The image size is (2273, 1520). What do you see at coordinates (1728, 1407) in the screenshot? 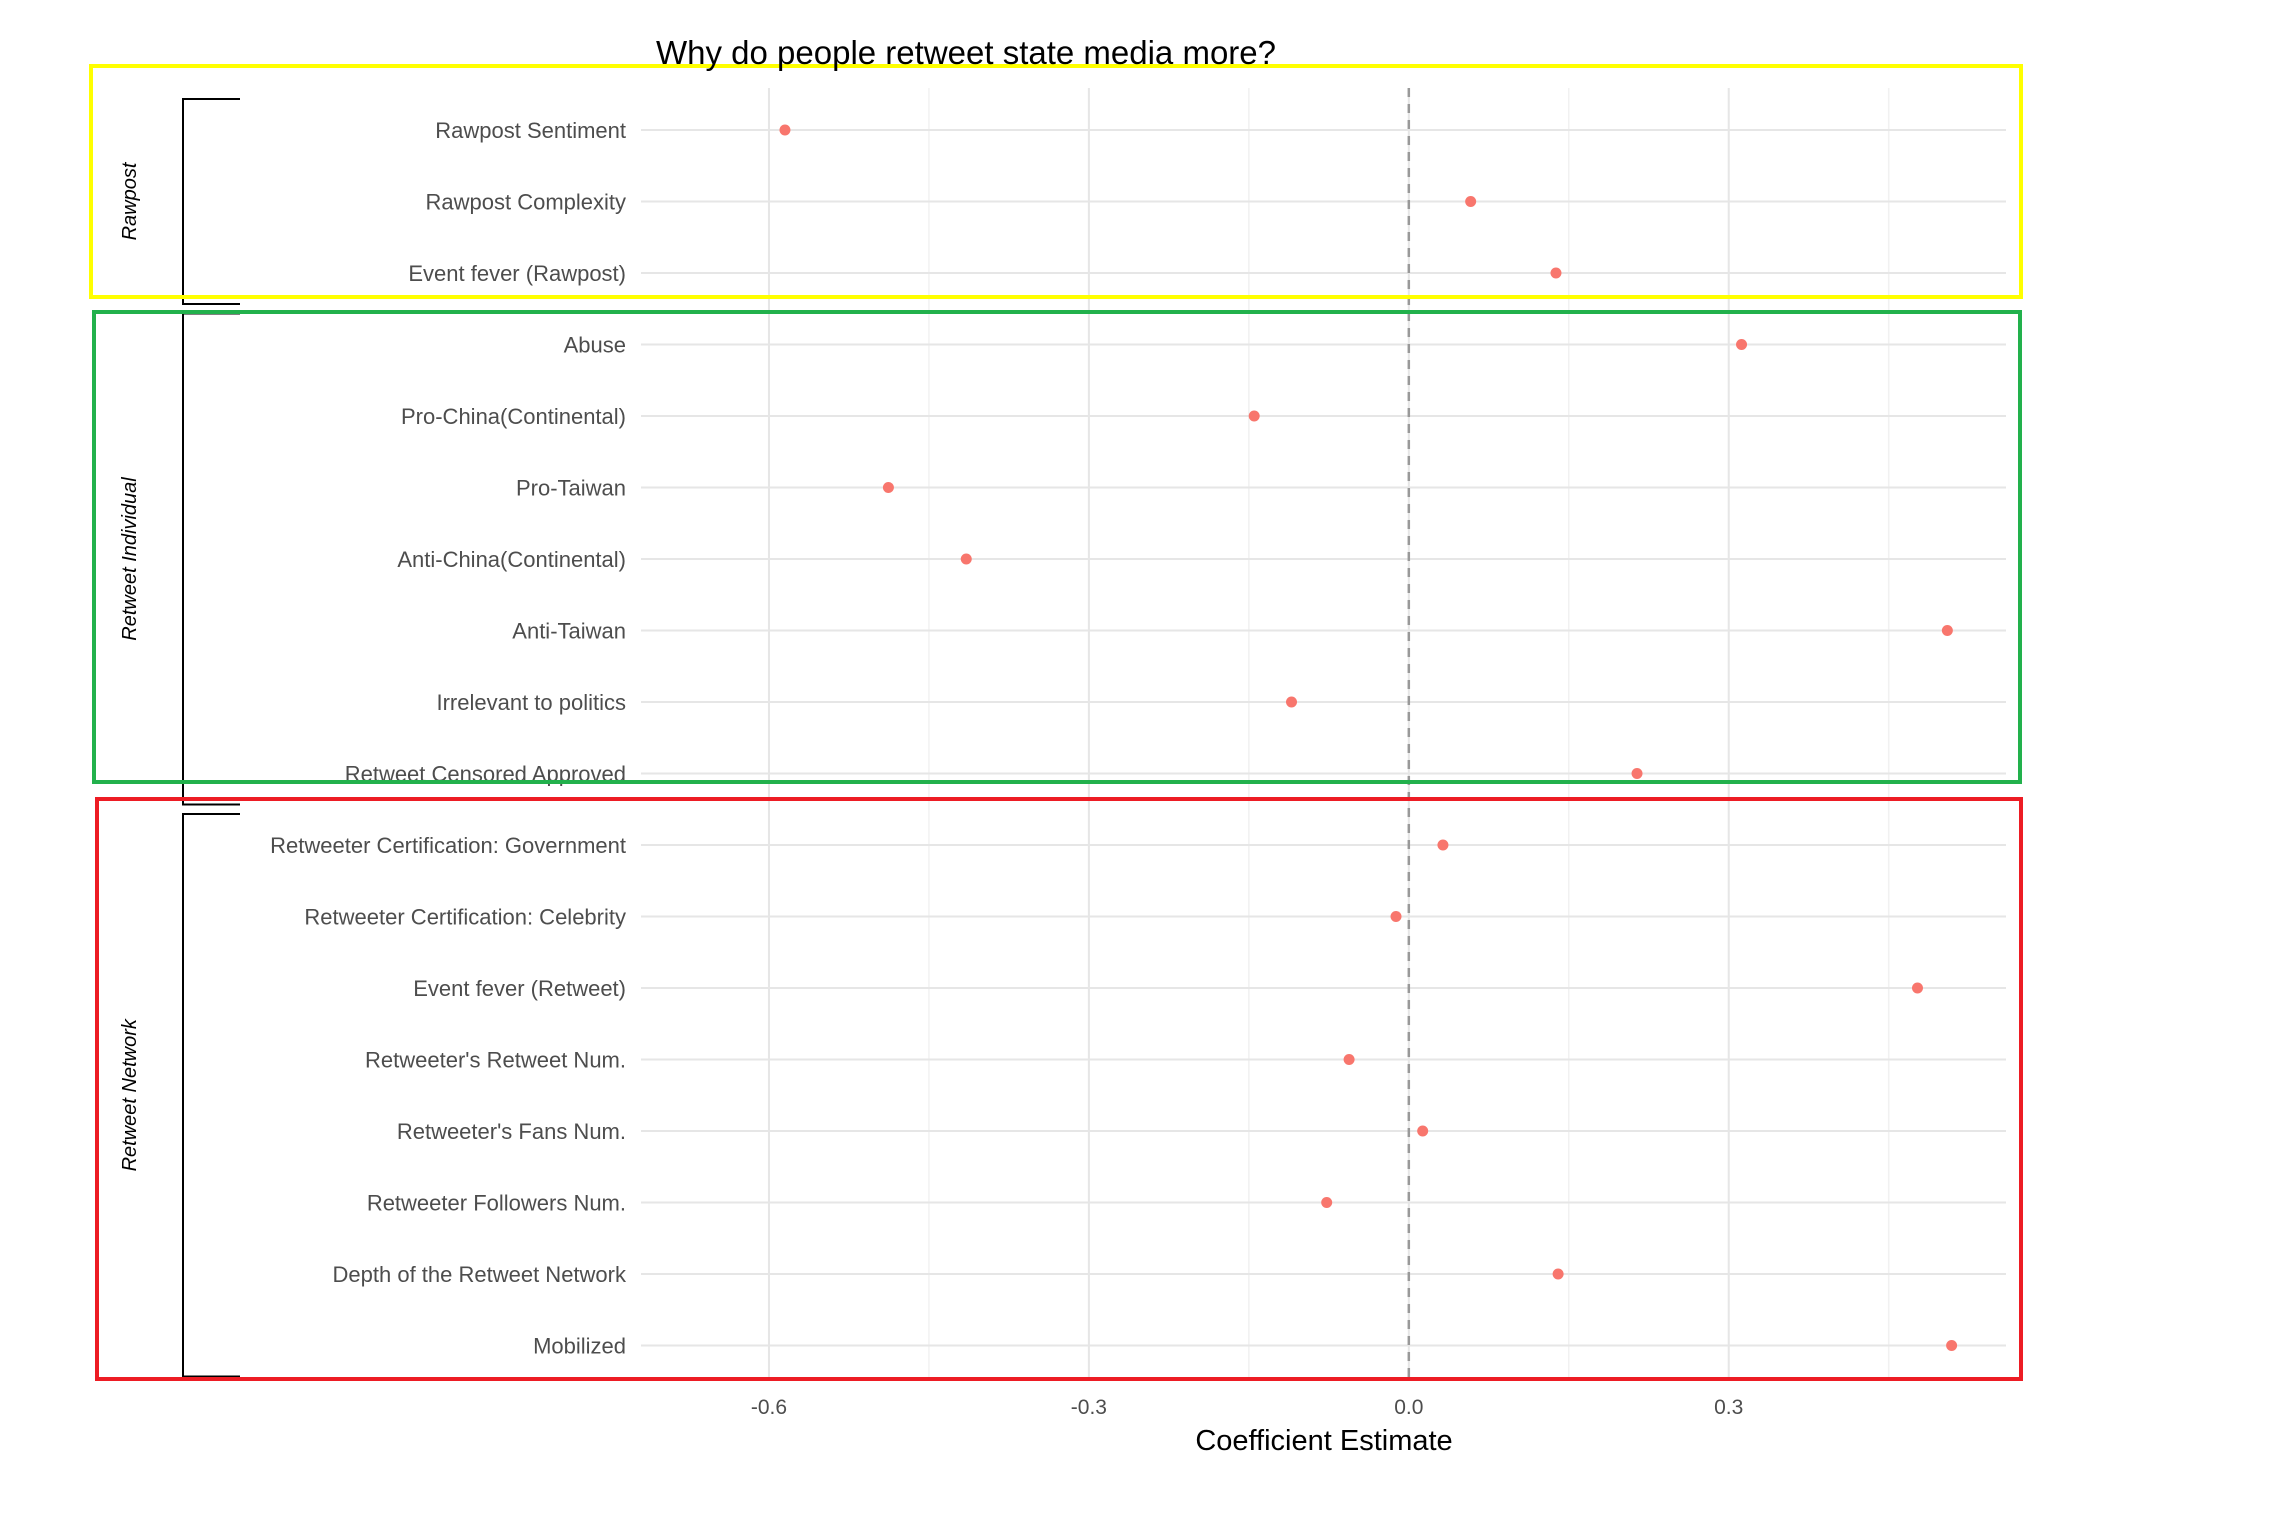
I see `x-tick-label: 0.3` at bounding box center [1728, 1407].